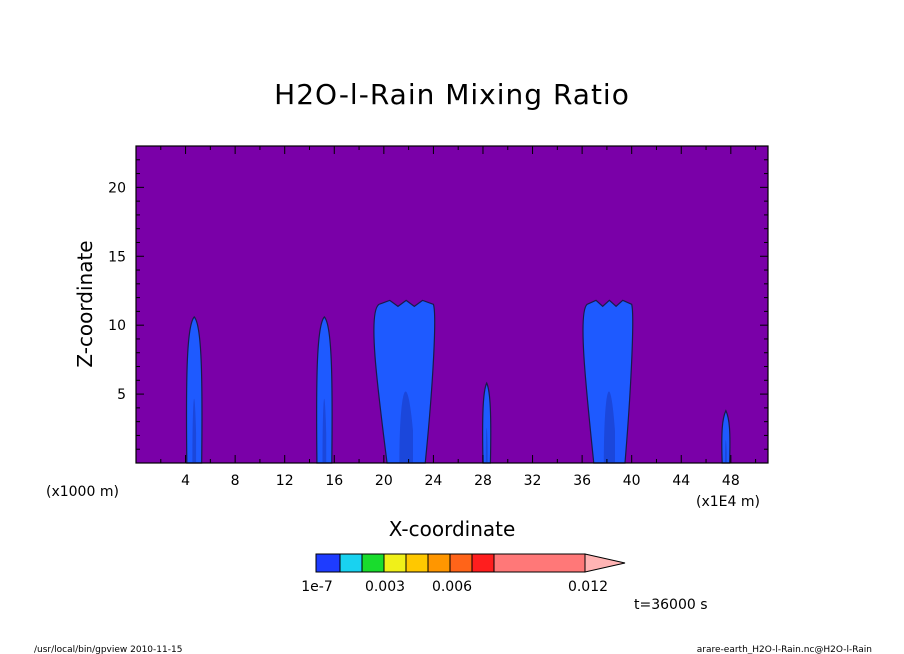  What do you see at coordinates (433, 481) in the screenshot?
I see `x-tick-label: 24` at bounding box center [433, 481].